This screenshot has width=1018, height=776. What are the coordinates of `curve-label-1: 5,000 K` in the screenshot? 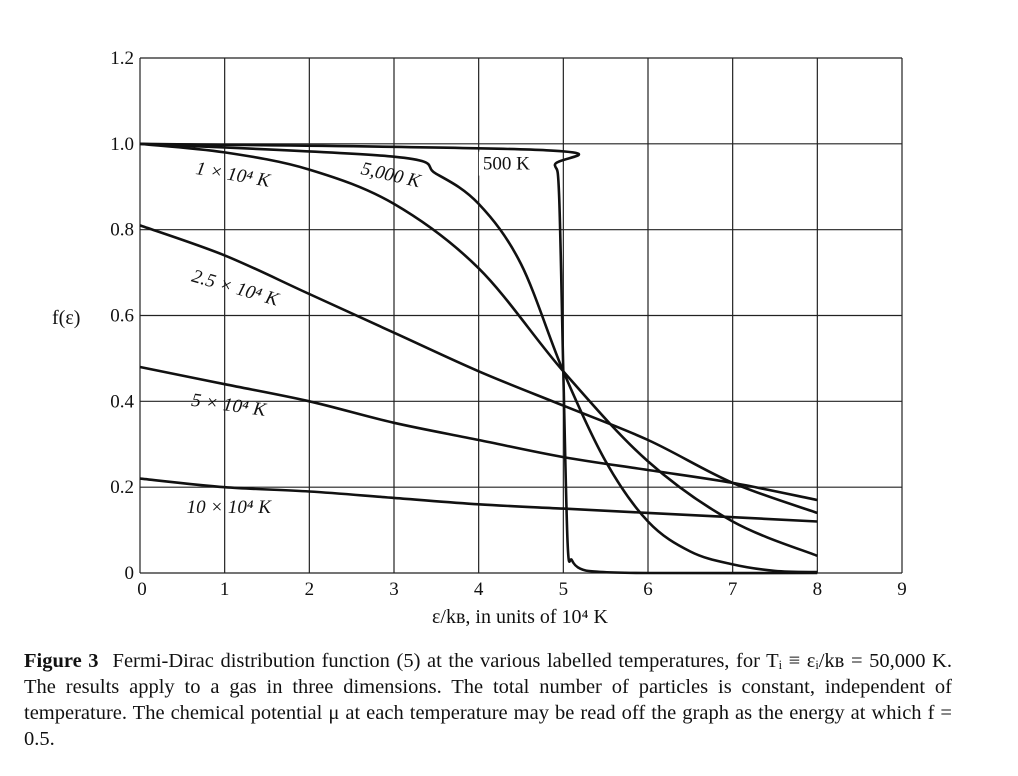 It's located at (391, 175).